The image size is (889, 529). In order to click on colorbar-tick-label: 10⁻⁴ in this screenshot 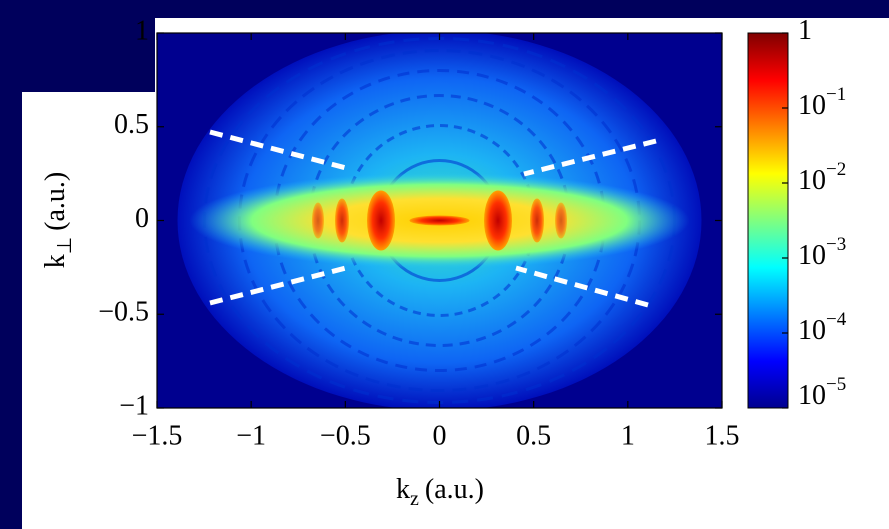, I will do `click(822, 327)`.